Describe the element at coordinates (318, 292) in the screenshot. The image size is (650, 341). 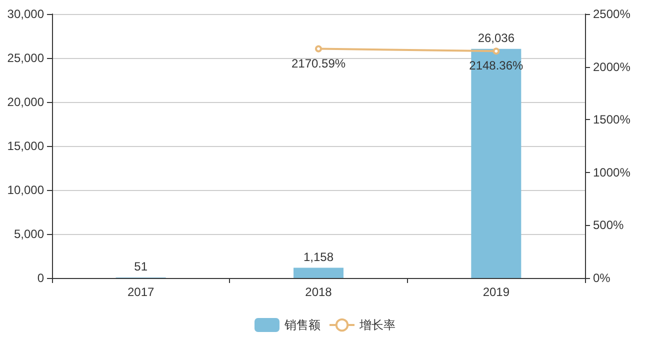
I see `x-tick-label: 2018` at that location.